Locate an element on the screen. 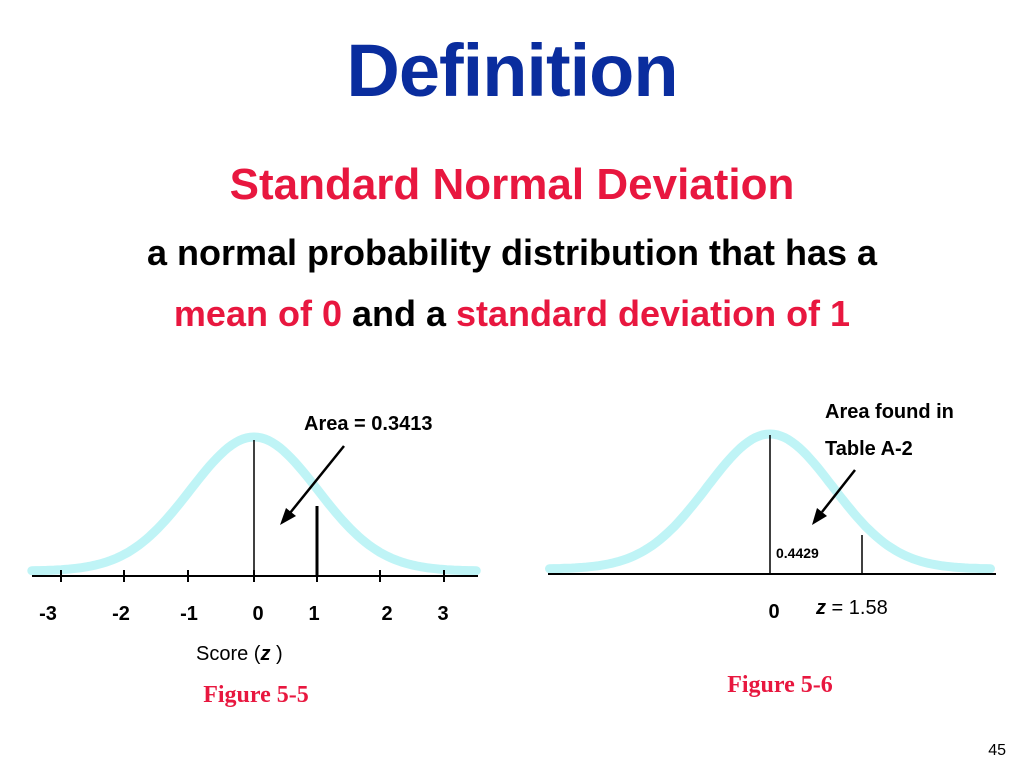 The image size is (1024, 768). right-bell-curve is located at coordinates (770, 501).